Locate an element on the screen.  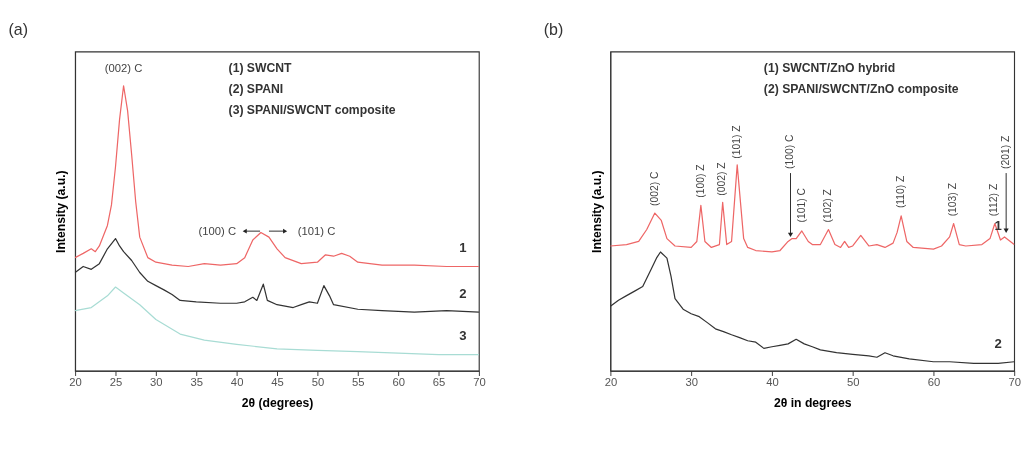
text: (1) SWCNT is located at coordinates (260, 68).